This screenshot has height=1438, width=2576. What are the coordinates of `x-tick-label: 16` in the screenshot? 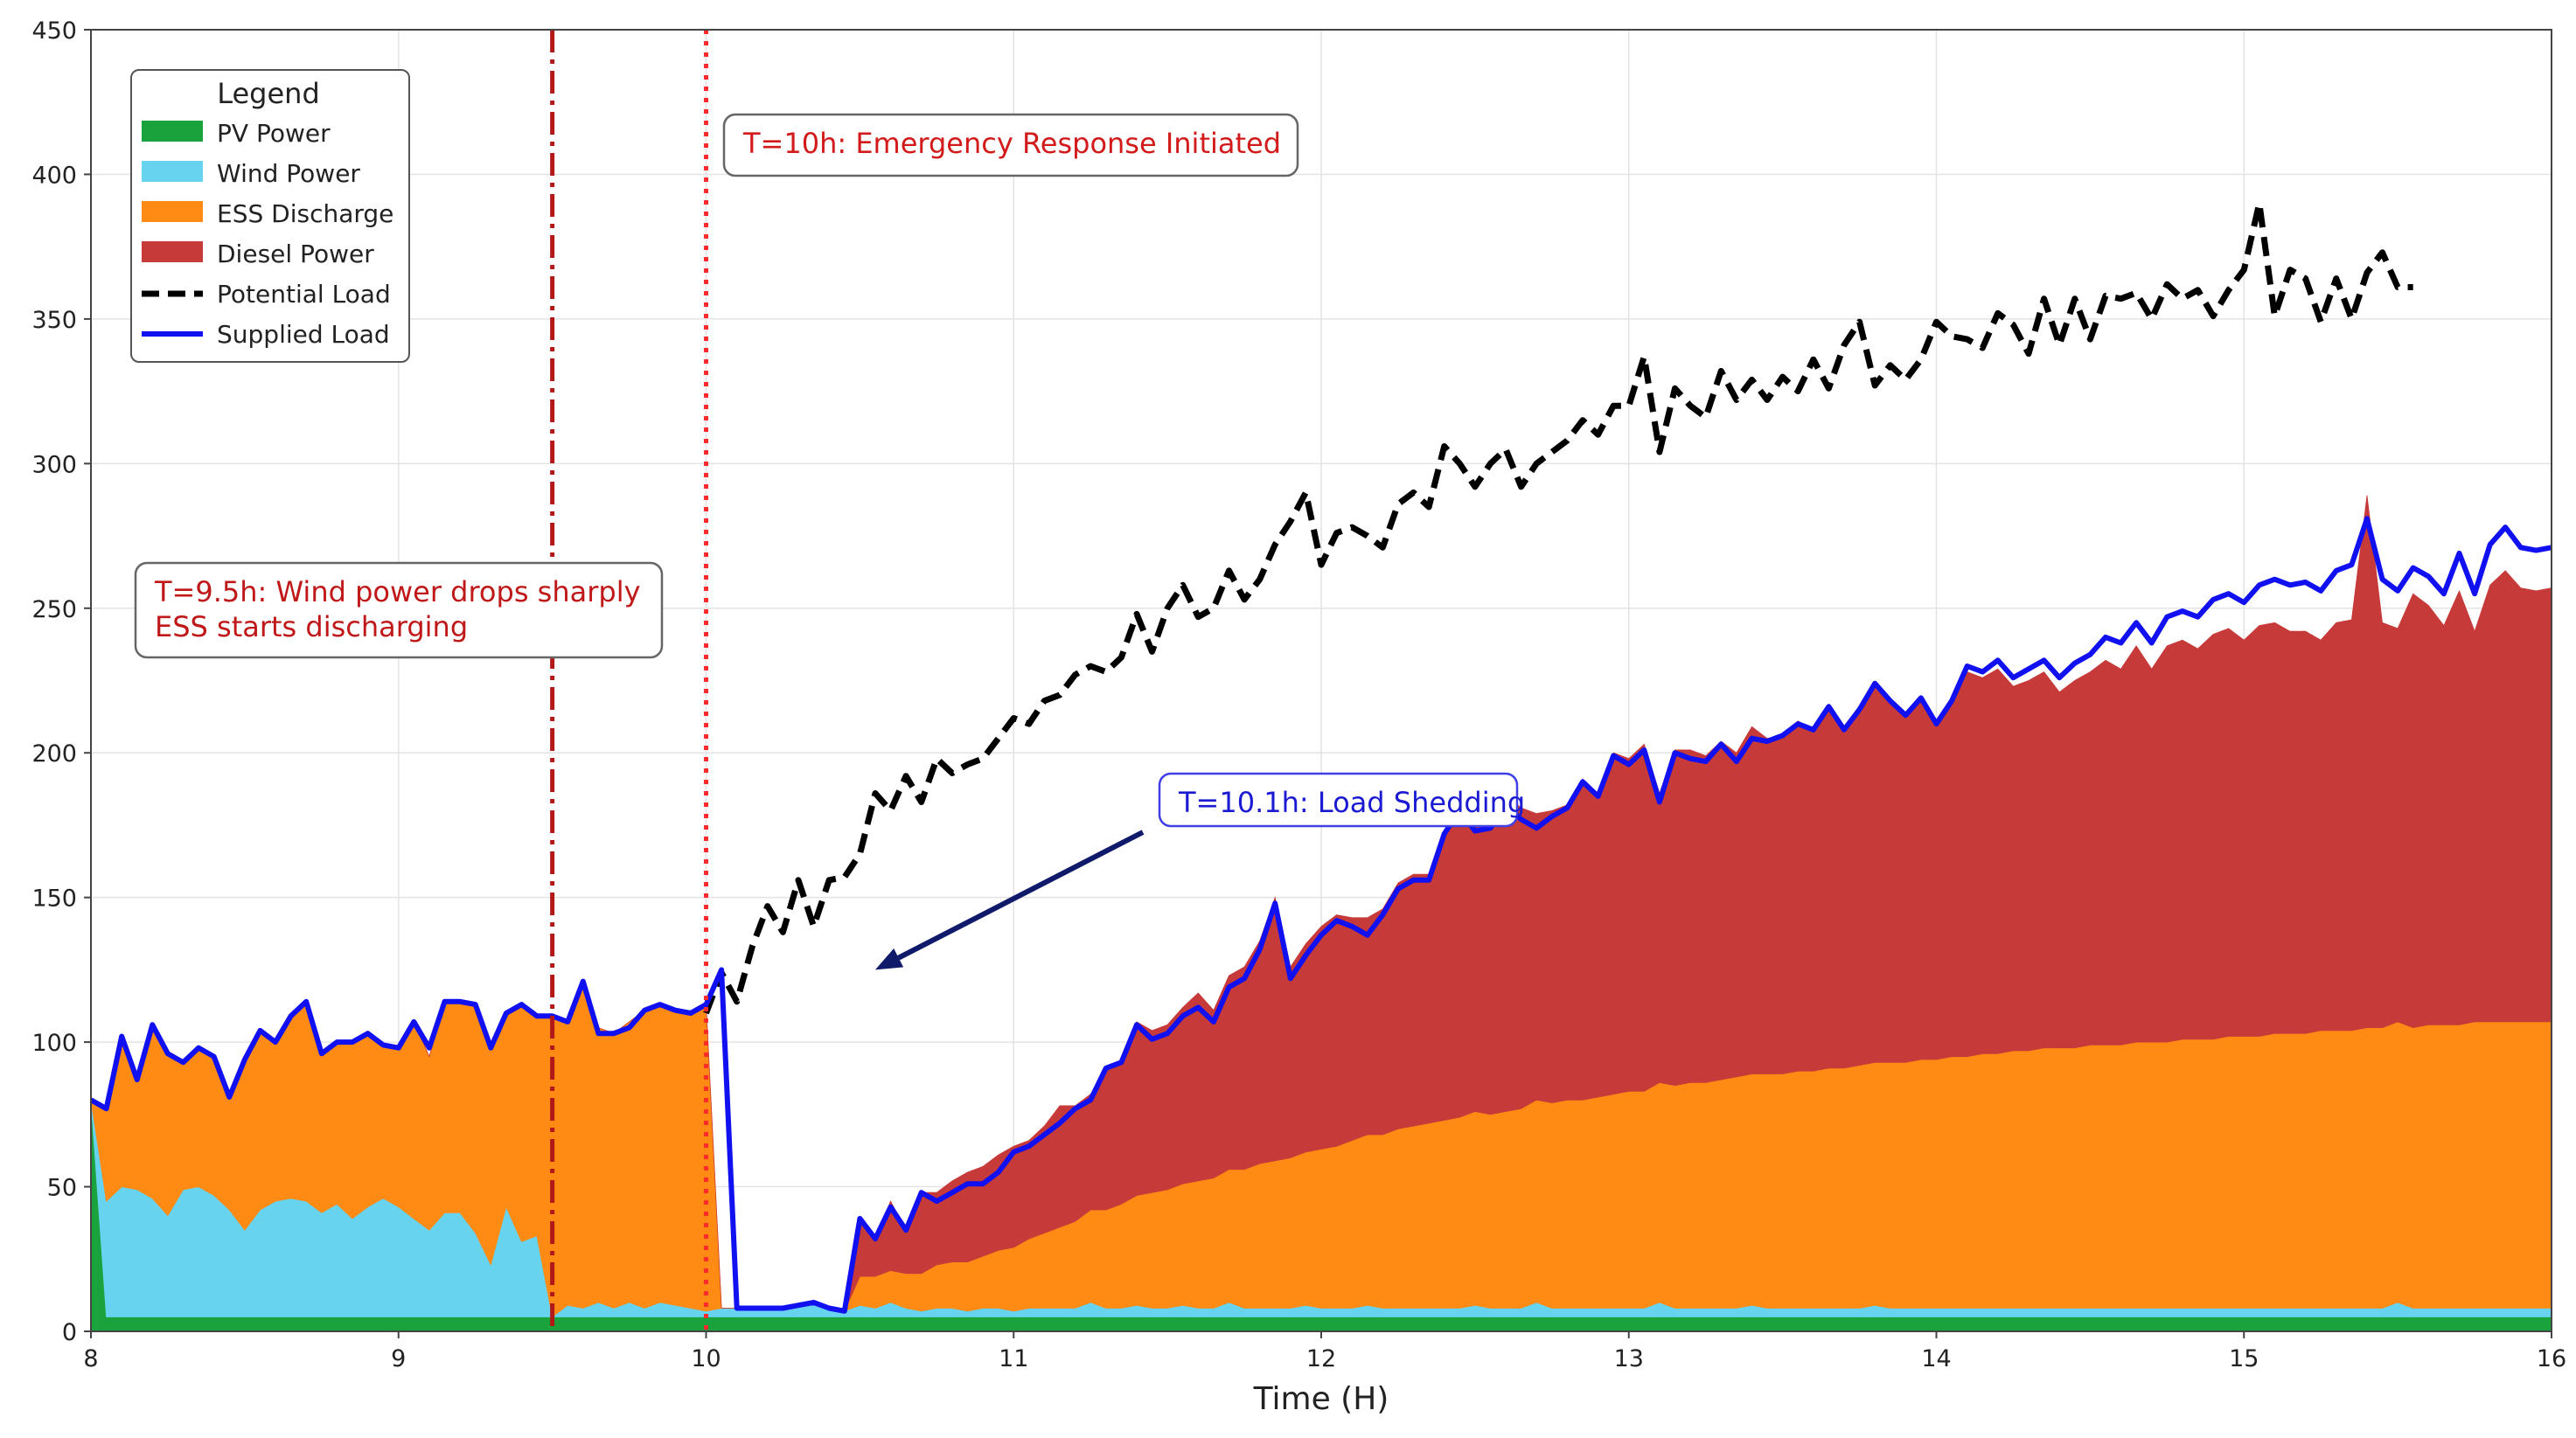 It's located at (2551, 1359).